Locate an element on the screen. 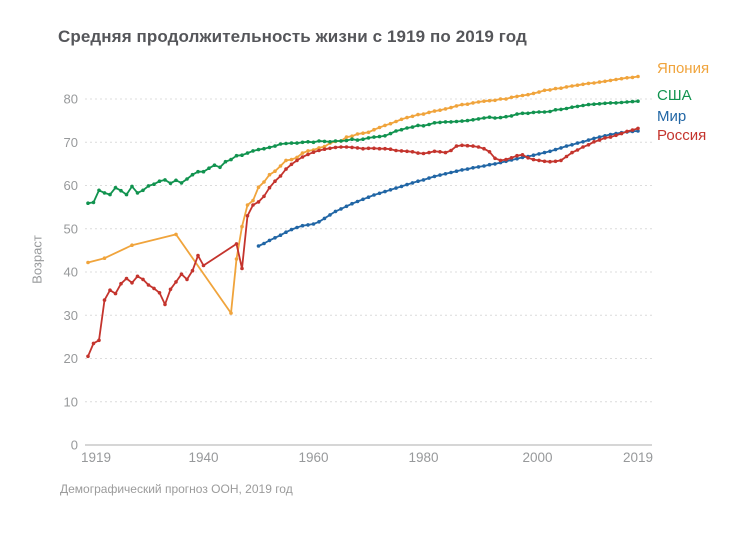  y-tick-label-30: 30 is located at coordinates (71, 315).